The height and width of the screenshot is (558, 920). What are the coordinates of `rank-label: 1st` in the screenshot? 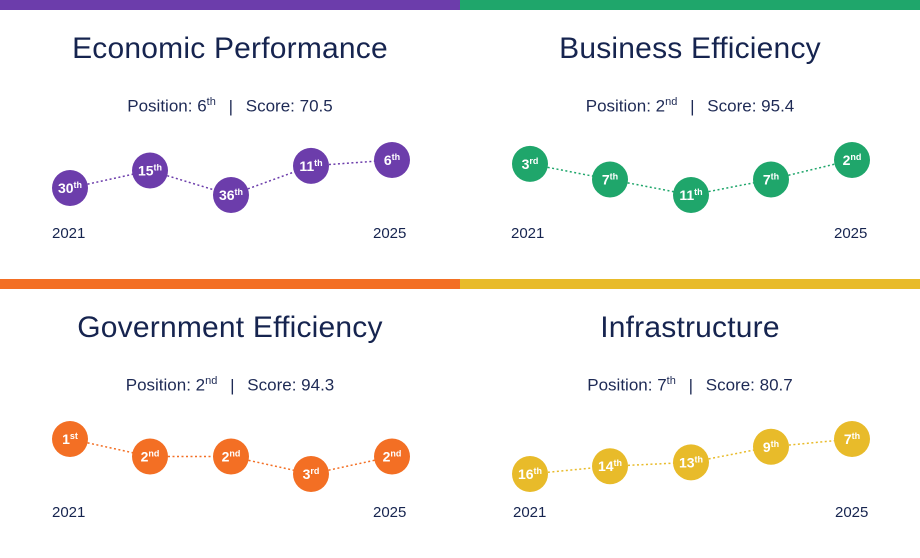 It's located at (70, 439).